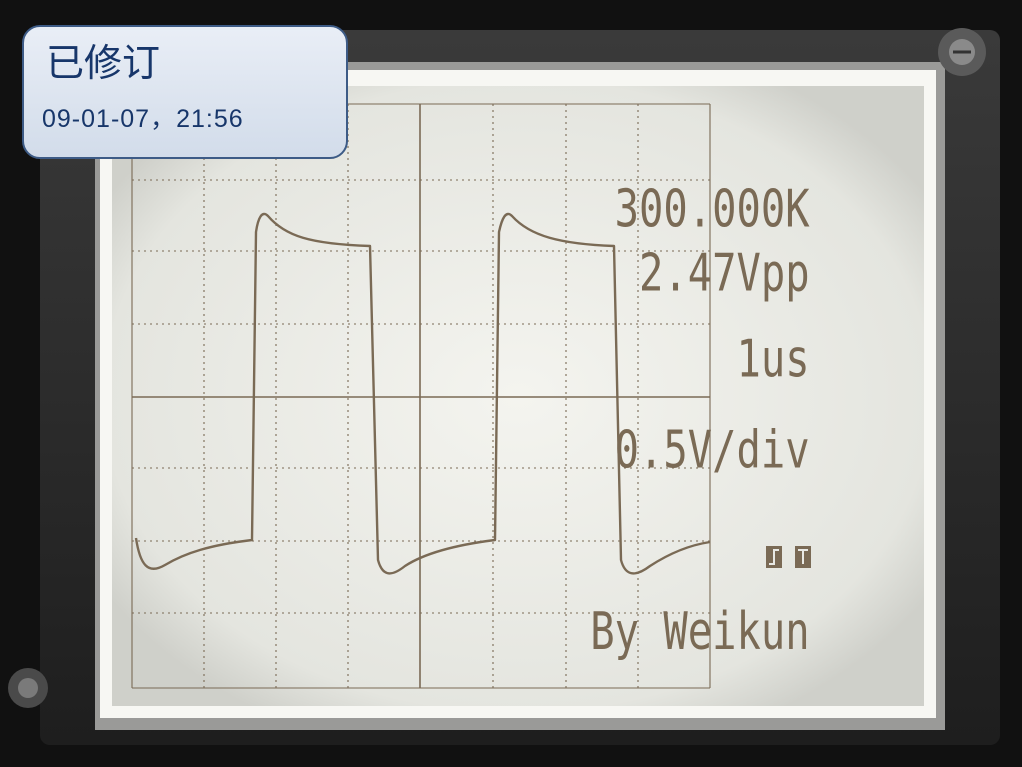 The width and height of the screenshot is (1022, 767). I want to click on revision-title: 已修订, so click(103, 63).